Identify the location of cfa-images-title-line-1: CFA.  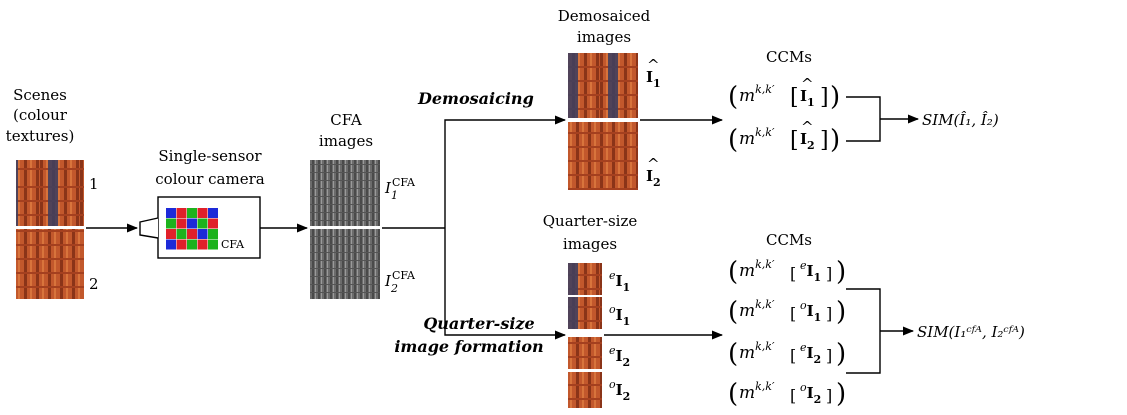
(346, 120).